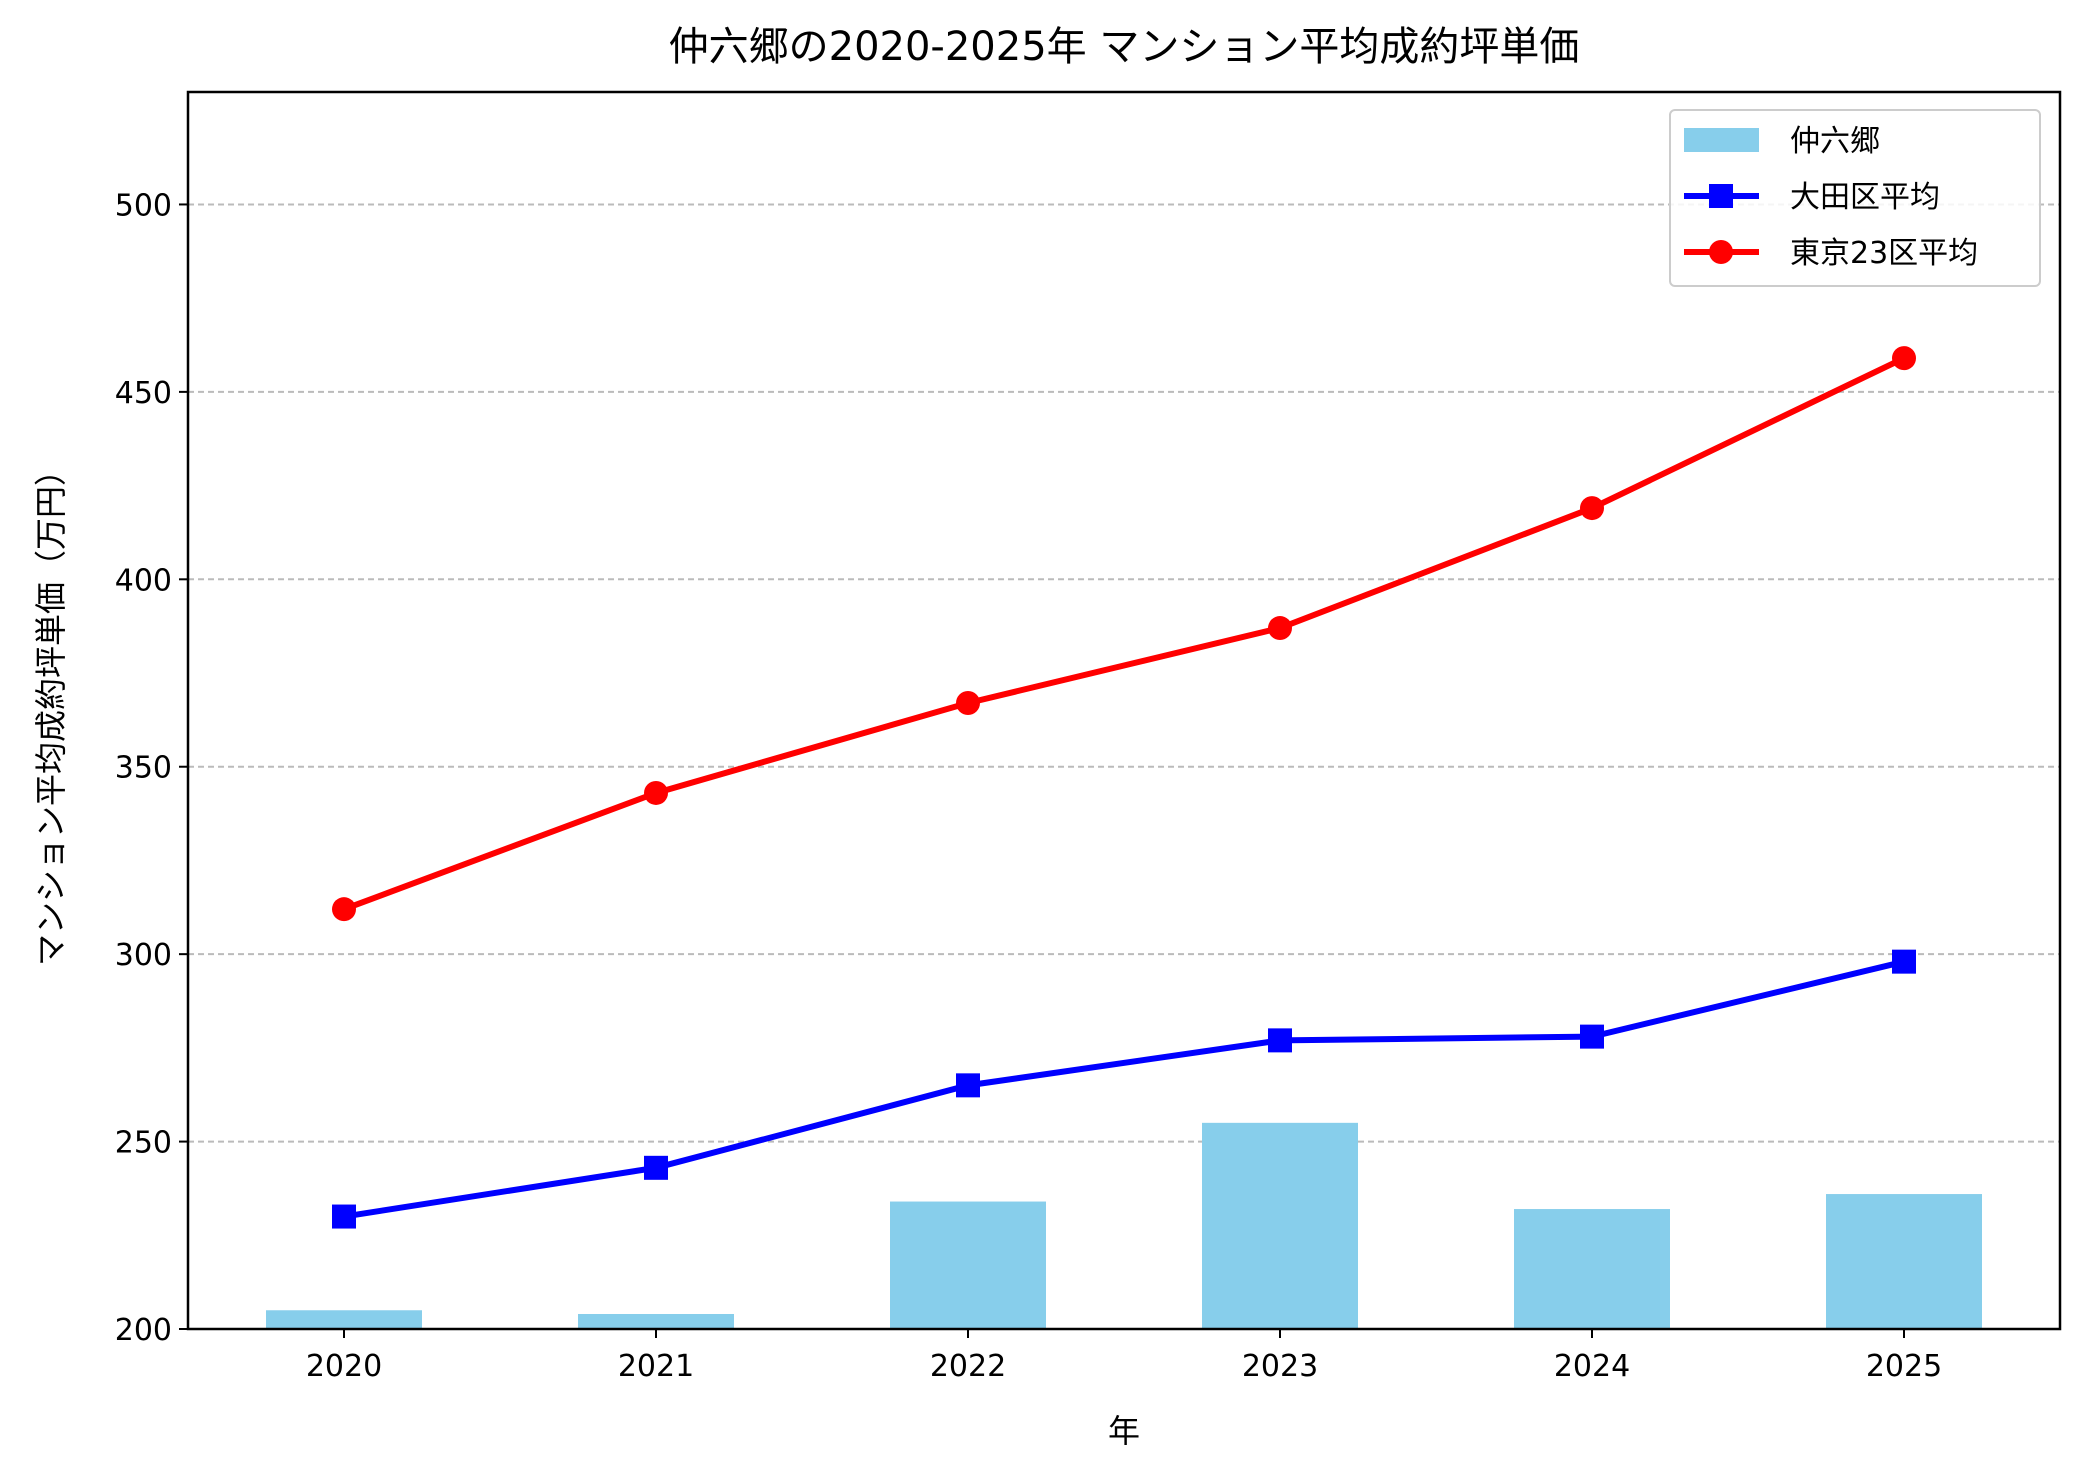  Describe the element at coordinates (143, 393) in the screenshot. I see `y-tick-label: 450` at that location.